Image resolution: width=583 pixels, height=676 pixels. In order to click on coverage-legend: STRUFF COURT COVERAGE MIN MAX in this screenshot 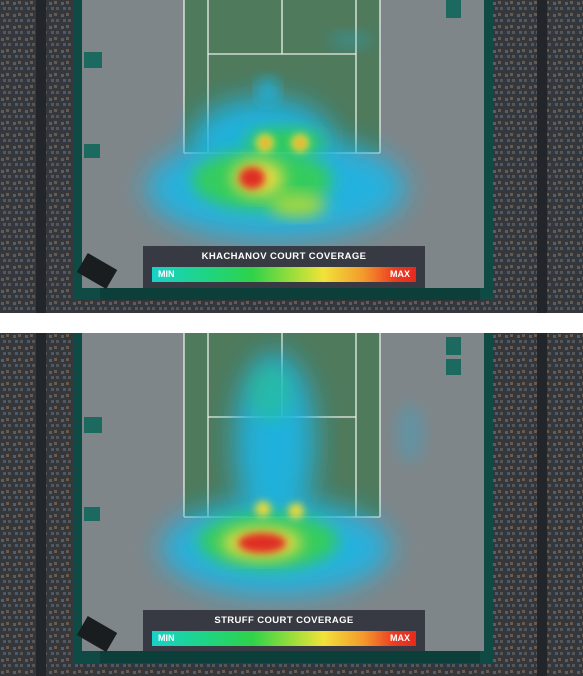, I will do `click(284, 631)`.